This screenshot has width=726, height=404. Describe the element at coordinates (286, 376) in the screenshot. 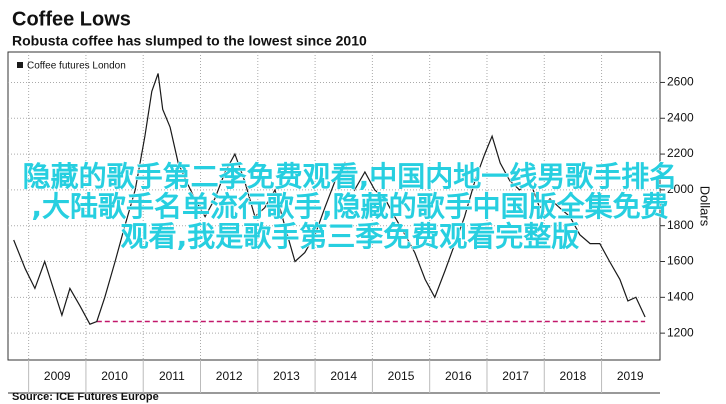

I see `x-tick-label: 2013` at that location.